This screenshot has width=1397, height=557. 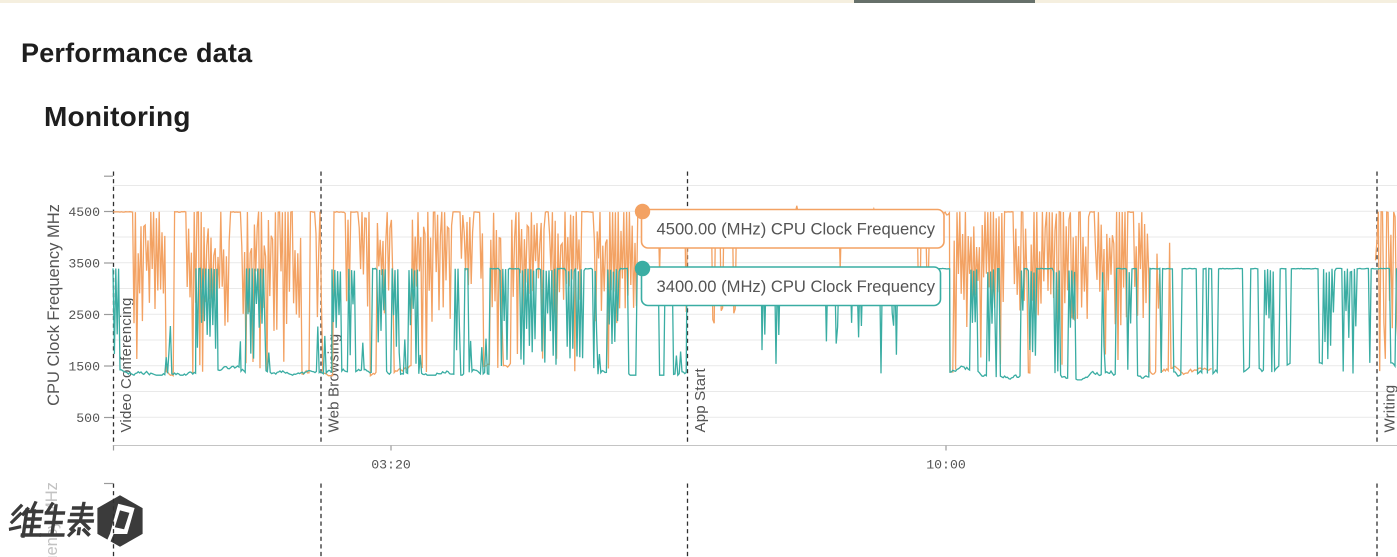 What do you see at coordinates (334, 383) in the screenshot?
I see `svg-text: Web Browsing` at bounding box center [334, 383].